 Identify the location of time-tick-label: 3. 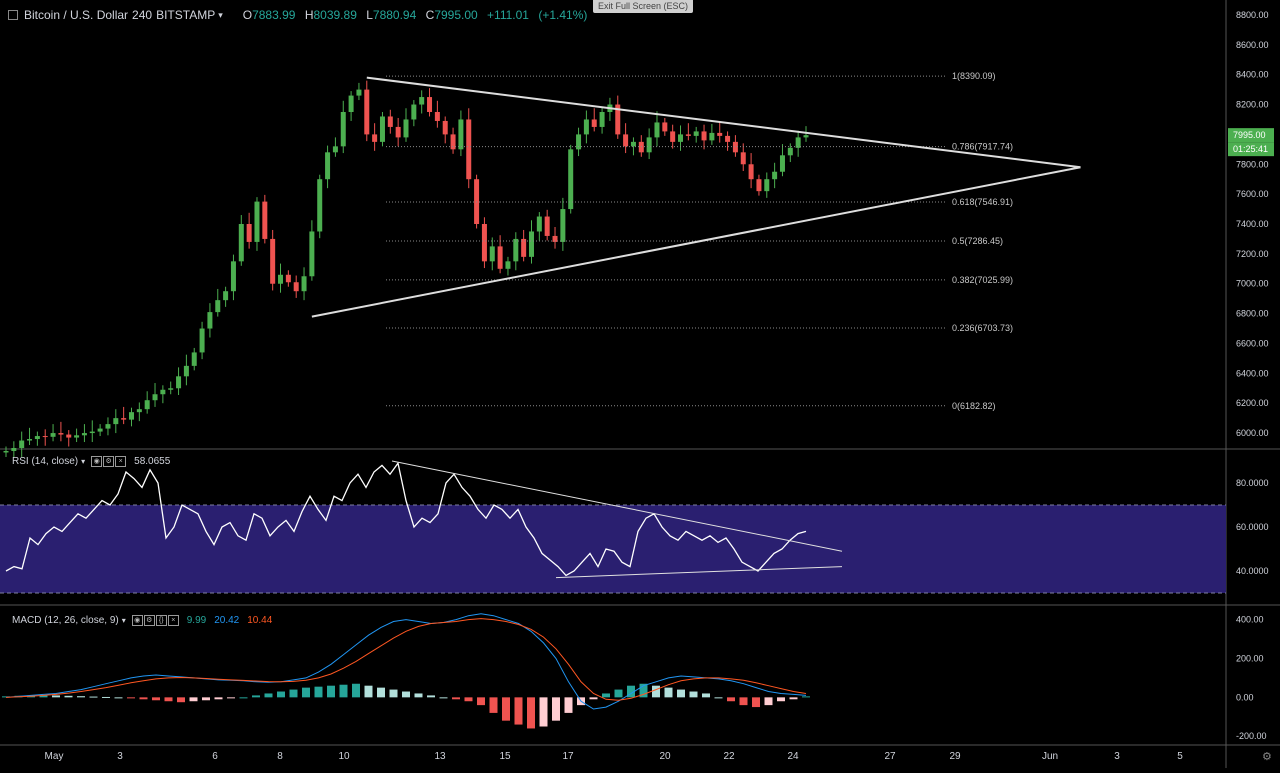
(120, 756).